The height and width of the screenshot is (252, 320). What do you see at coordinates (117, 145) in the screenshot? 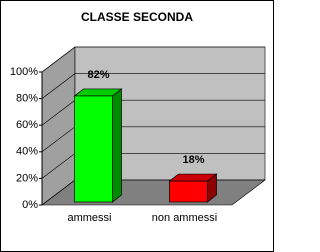
I see `bar-side` at bounding box center [117, 145].